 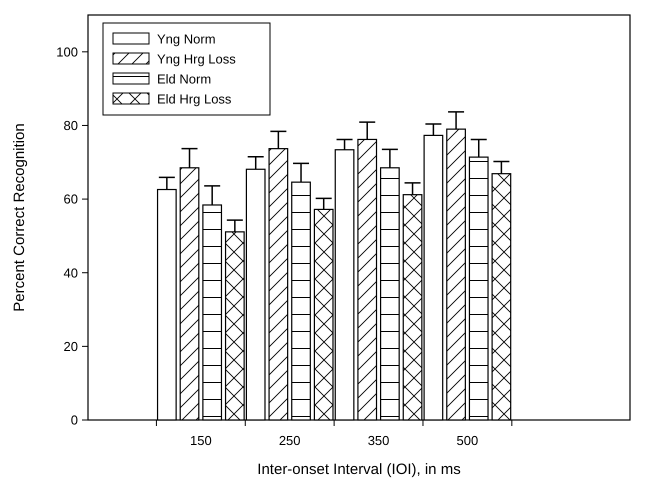 What do you see at coordinates (379, 440) in the screenshot?
I see `x-tick-label: 350` at bounding box center [379, 440].